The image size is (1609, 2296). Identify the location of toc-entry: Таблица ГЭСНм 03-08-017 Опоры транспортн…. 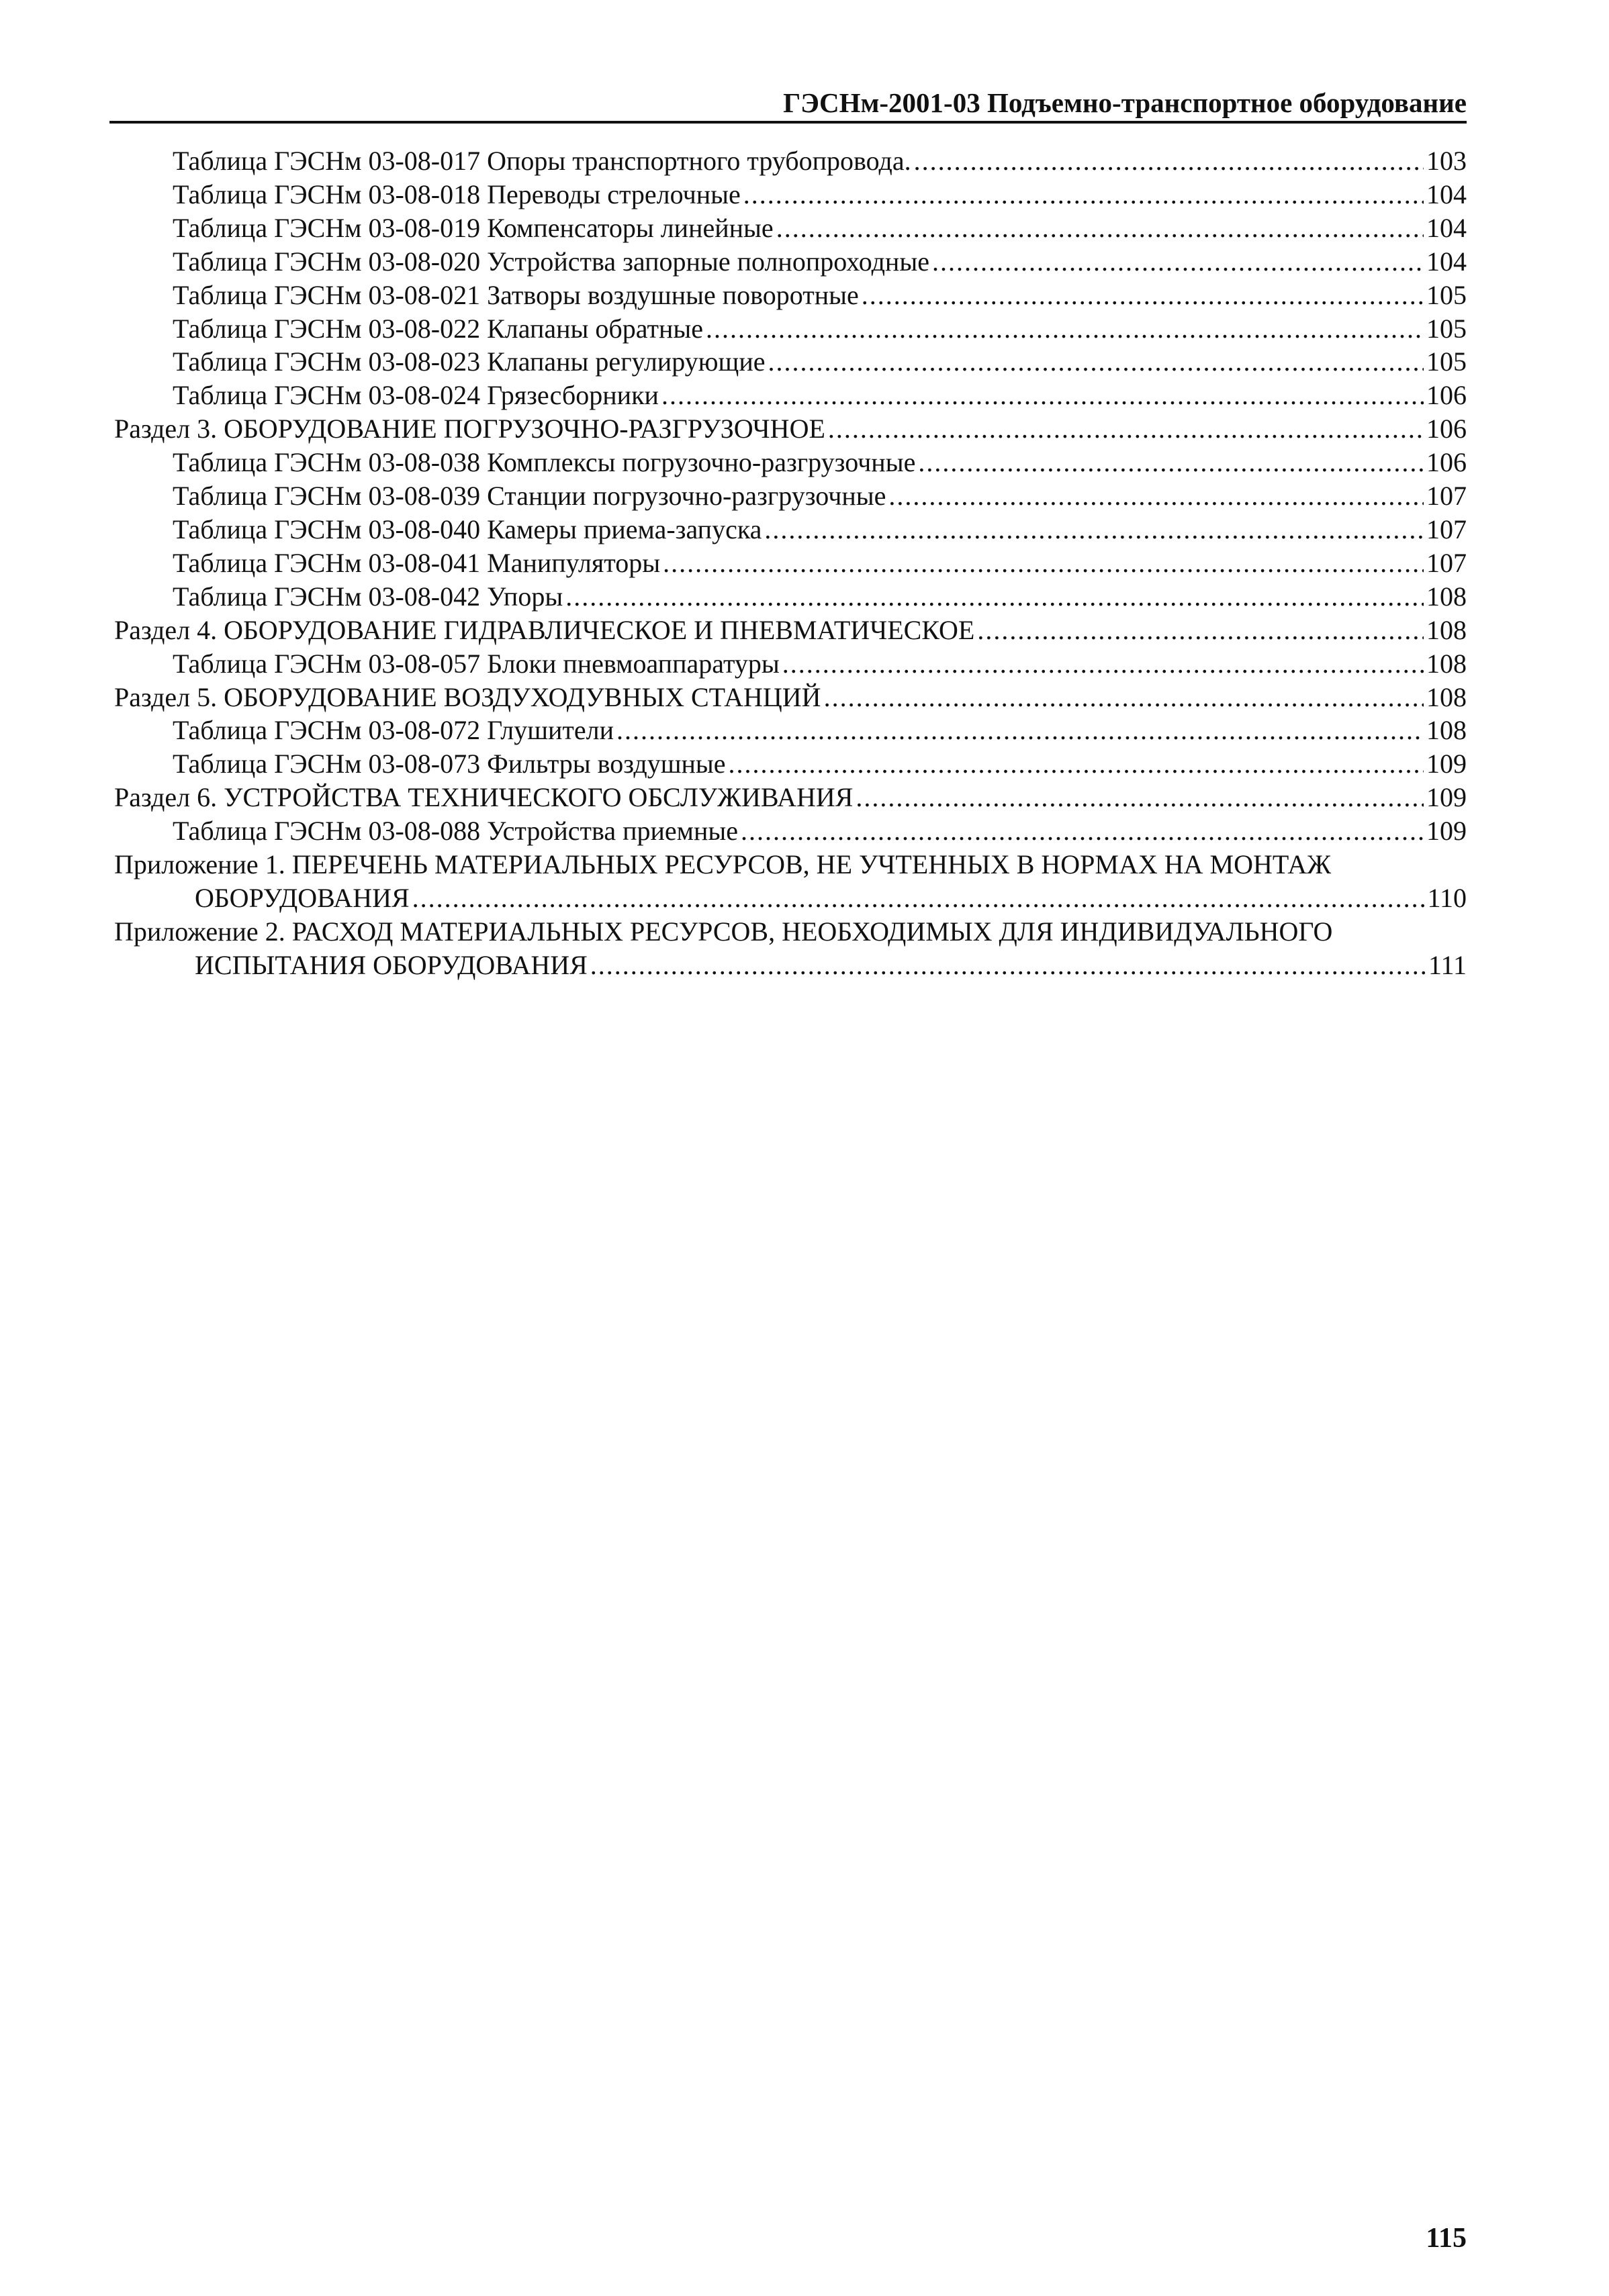
(790, 161).